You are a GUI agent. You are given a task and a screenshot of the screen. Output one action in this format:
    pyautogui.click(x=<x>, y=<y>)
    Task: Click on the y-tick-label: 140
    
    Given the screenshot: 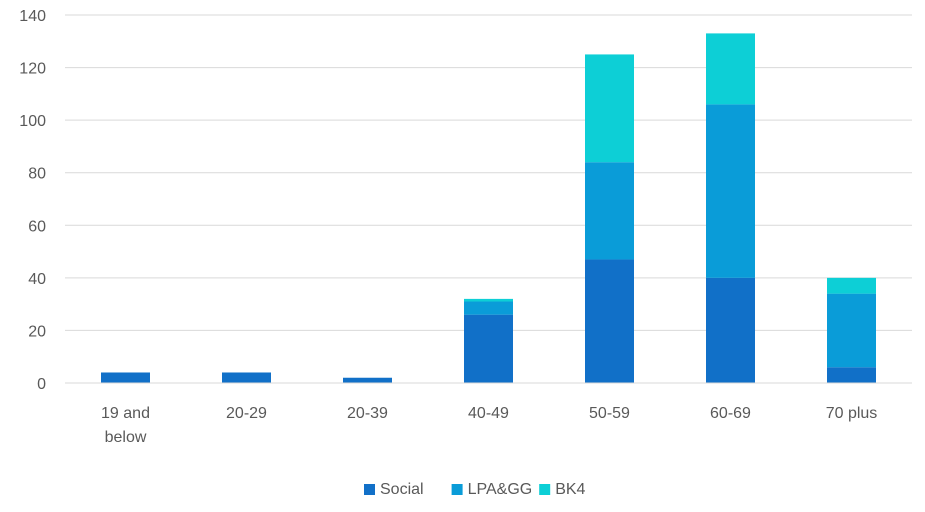 What is the action you would take?
    pyautogui.click(x=32, y=16)
    